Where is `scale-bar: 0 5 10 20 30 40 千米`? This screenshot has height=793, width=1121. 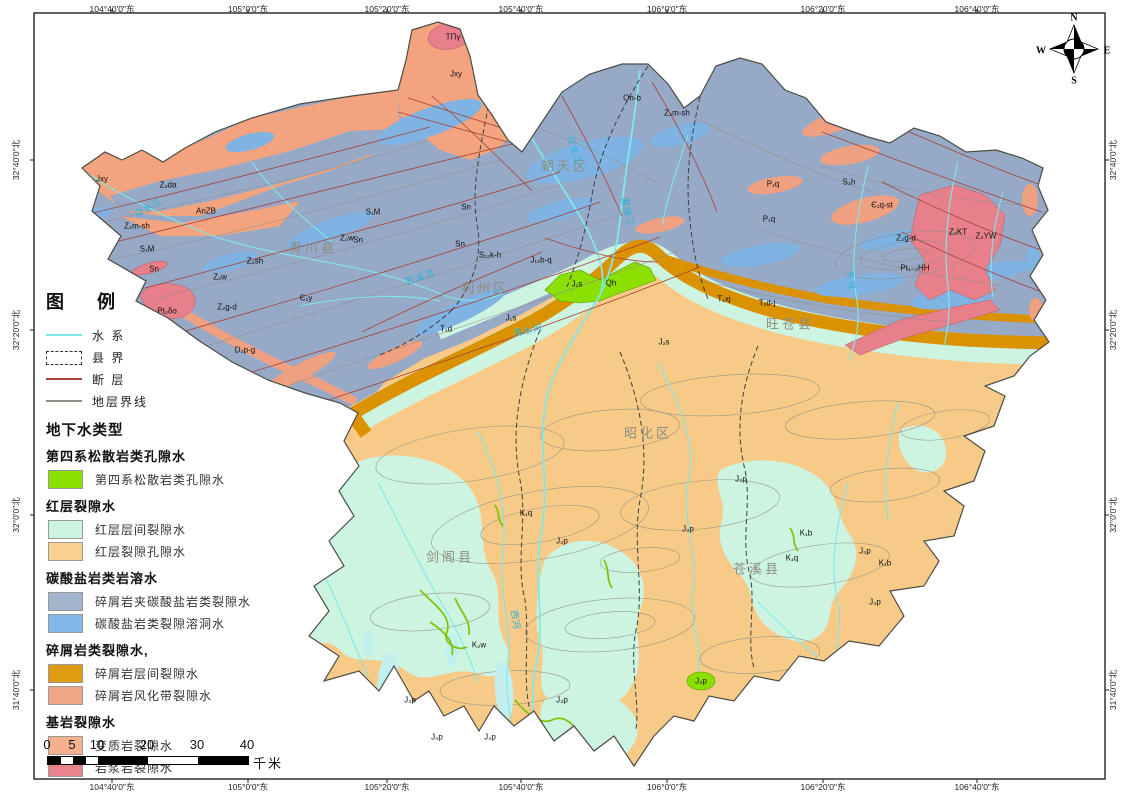
scale-bar: 0 5 10 20 30 40 千米 is located at coordinates (174, 755).